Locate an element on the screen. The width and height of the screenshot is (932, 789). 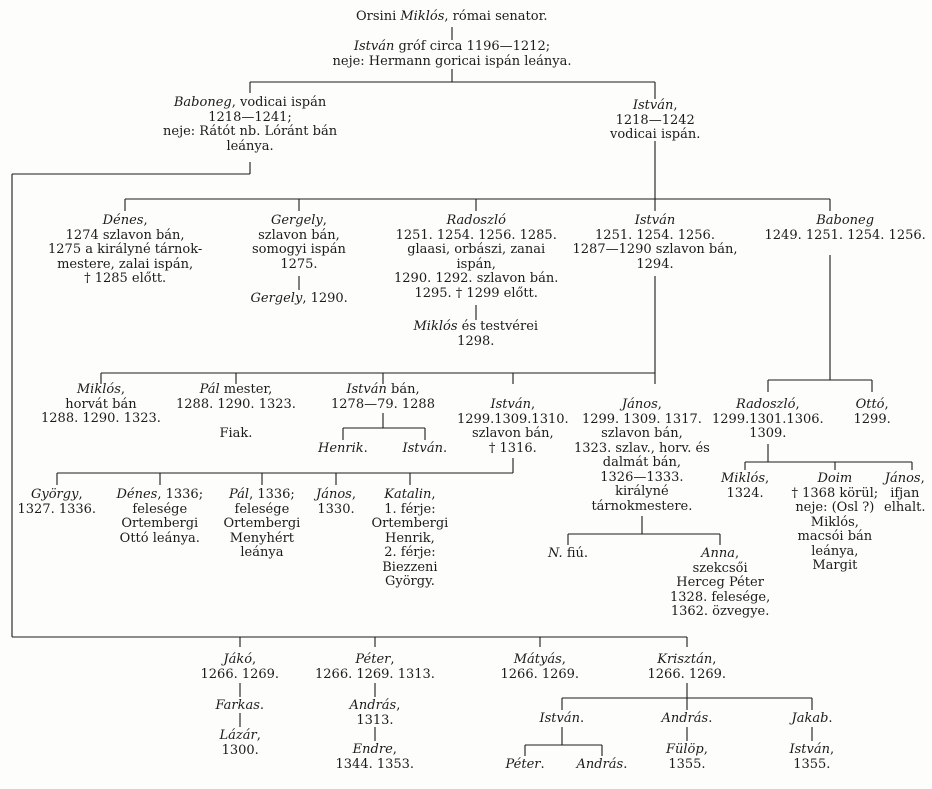
person-line: Doim is located at coordinates (835, 478).